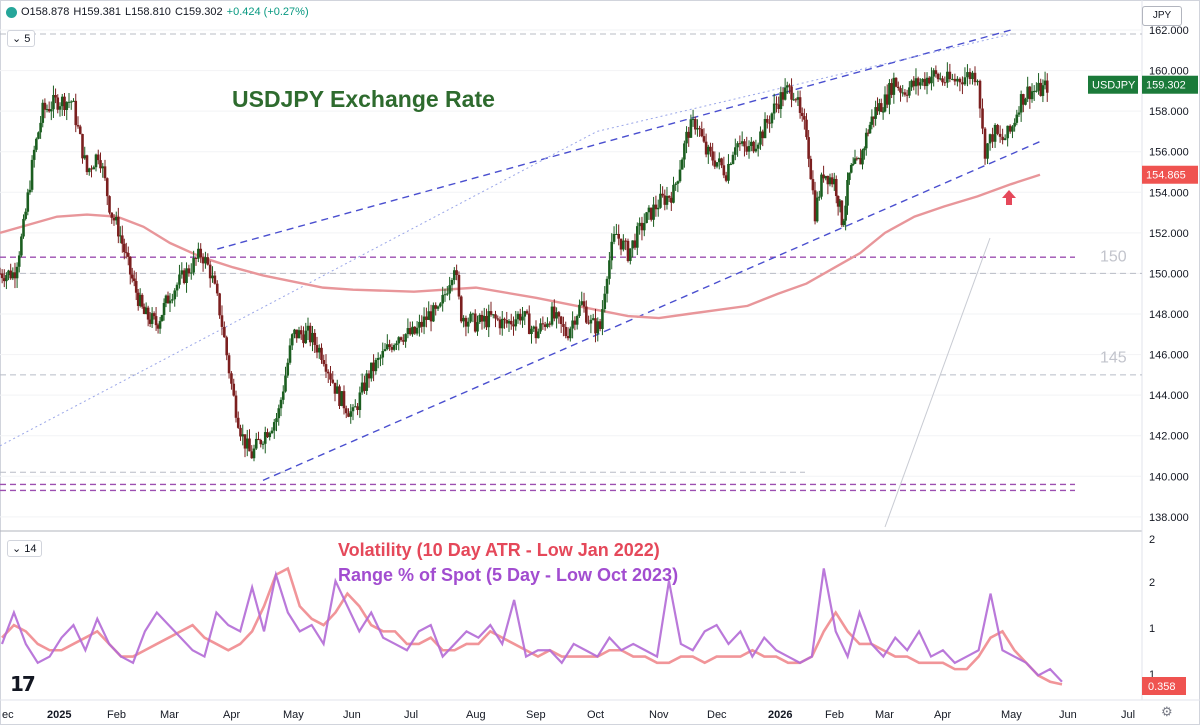 This screenshot has height=725, width=1200. I want to click on price-tick-label: 160.000, so click(1169, 72).